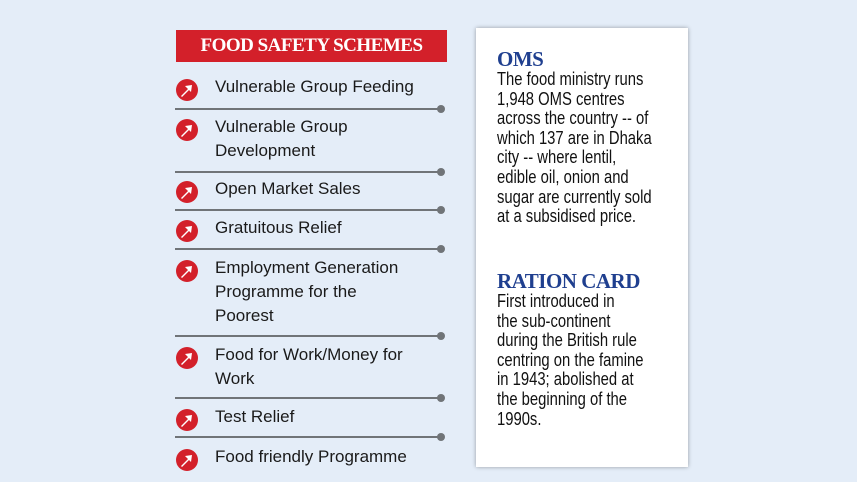 The height and width of the screenshot is (482, 857). Describe the element at coordinates (255, 416) in the screenshot. I see `scheme-label: Test Relief` at that location.